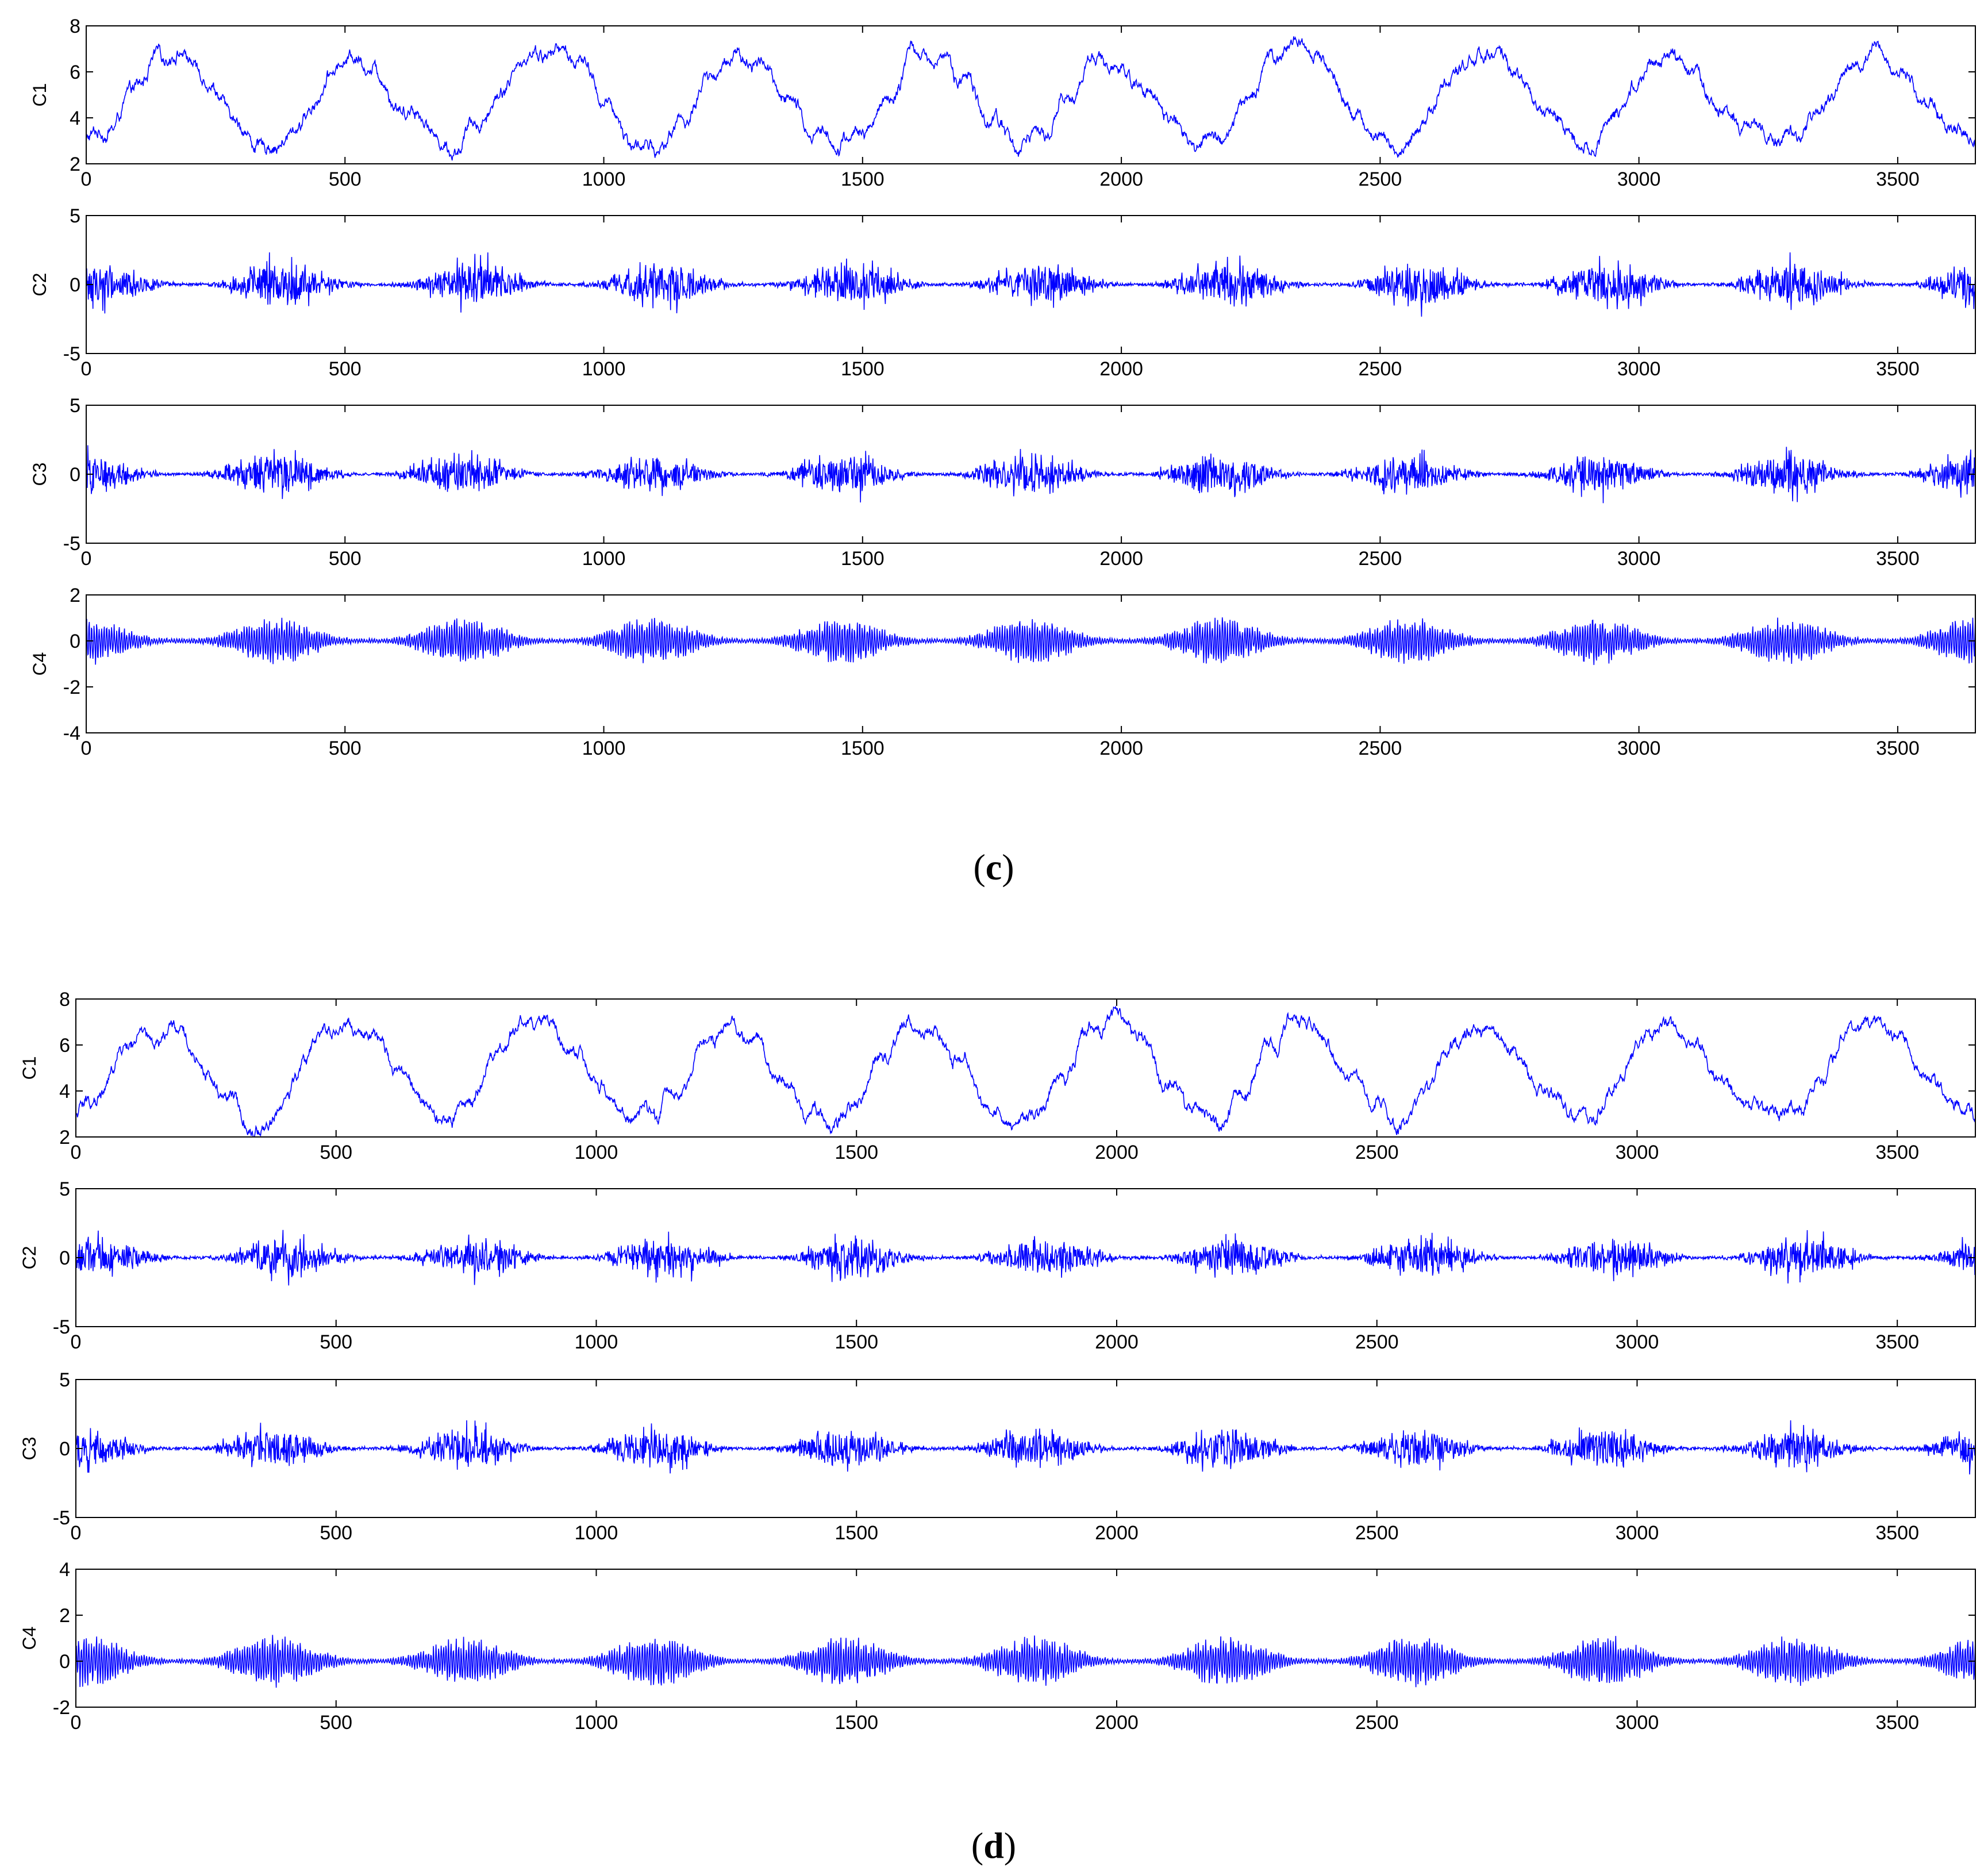 The width and height of the screenshot is (1988, 1875). Describe the element at coordinates (64, 999) in the screenshot. I see `y-tick-label: 8` at that location.